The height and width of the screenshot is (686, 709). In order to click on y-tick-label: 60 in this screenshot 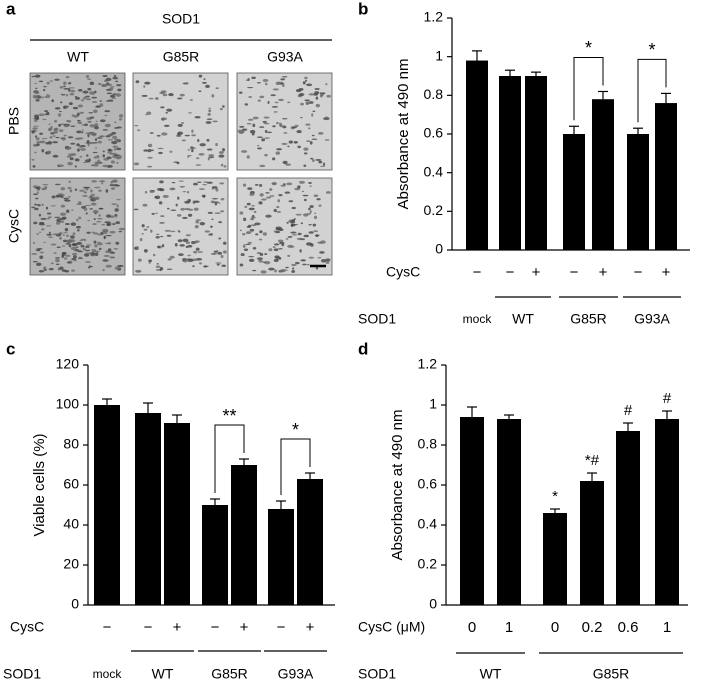, I will do `click(71, 484)`.